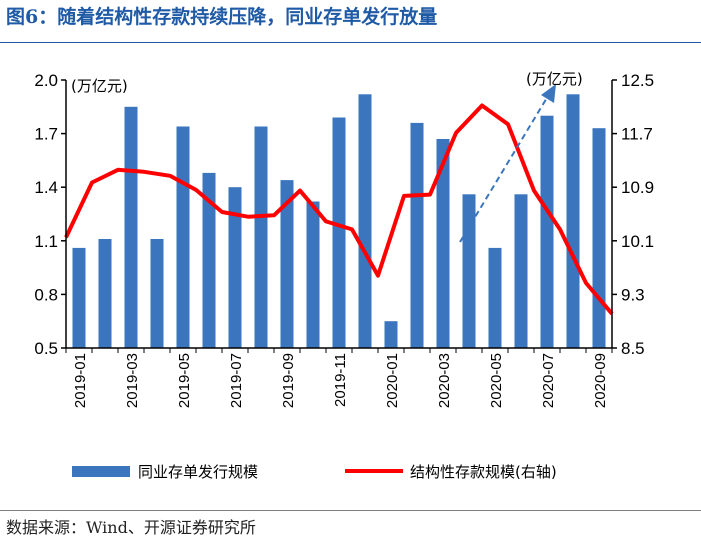  I want to click on source-note: 数据来源：Wind、开源证券研究所, so click(131, 527).